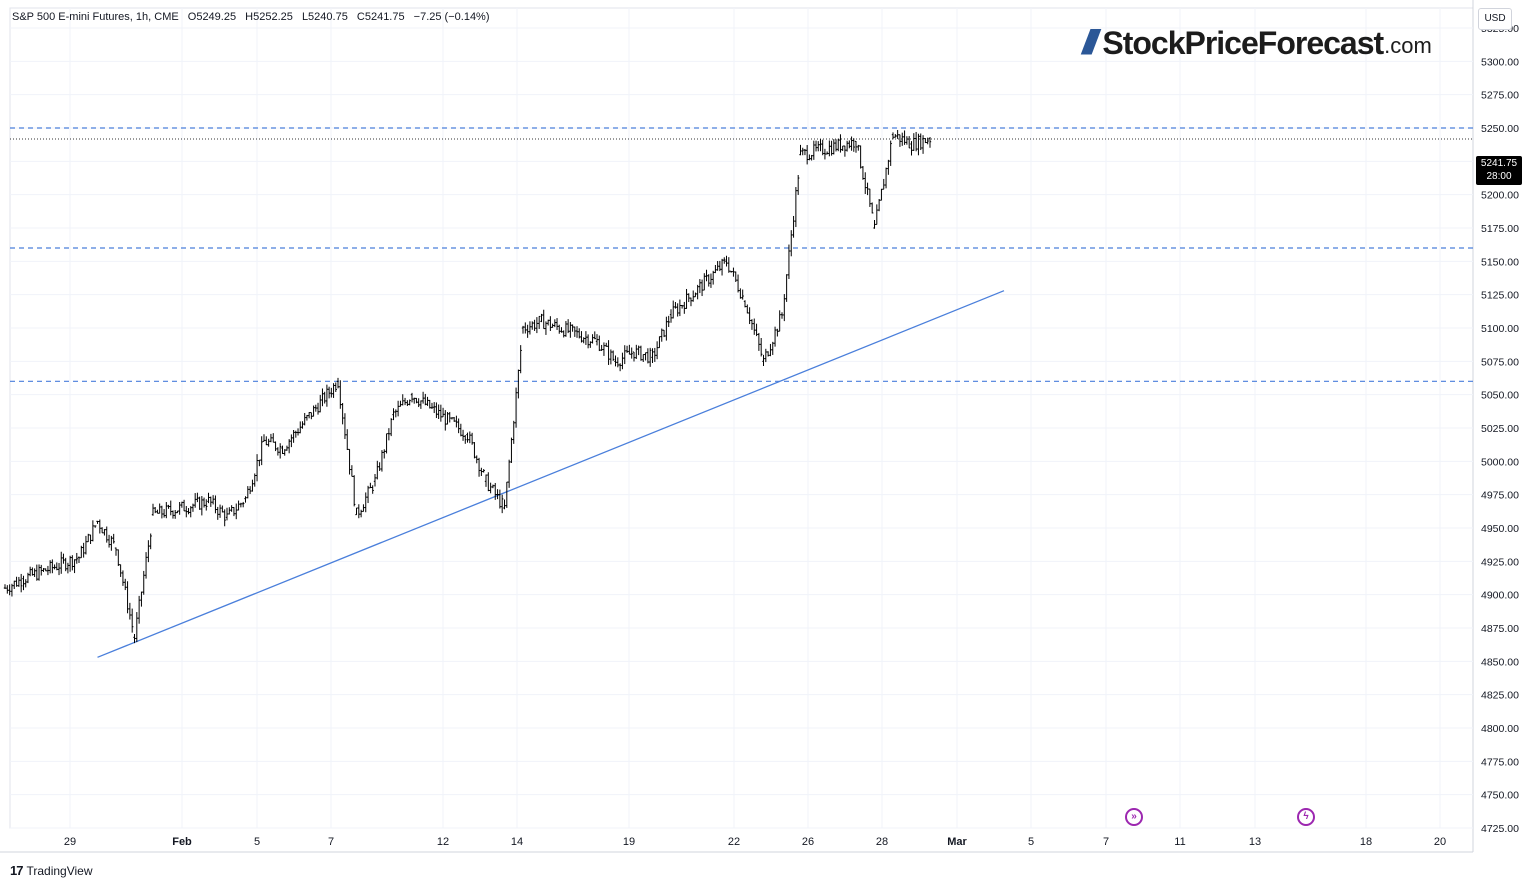  I want to click on y-tick-label: 4875.00, so click(1500, 629).